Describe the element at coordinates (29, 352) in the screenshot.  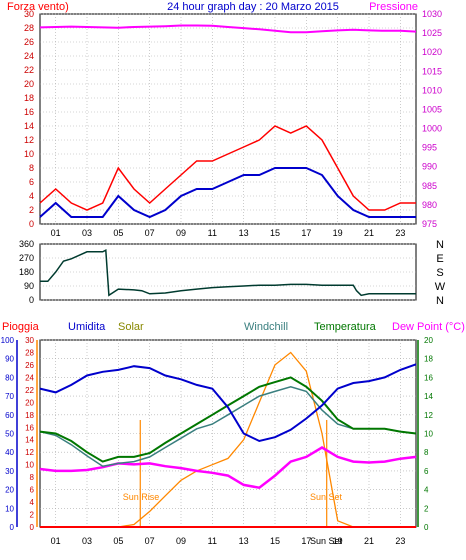
I see `solar-tick-label: 28` at that location.